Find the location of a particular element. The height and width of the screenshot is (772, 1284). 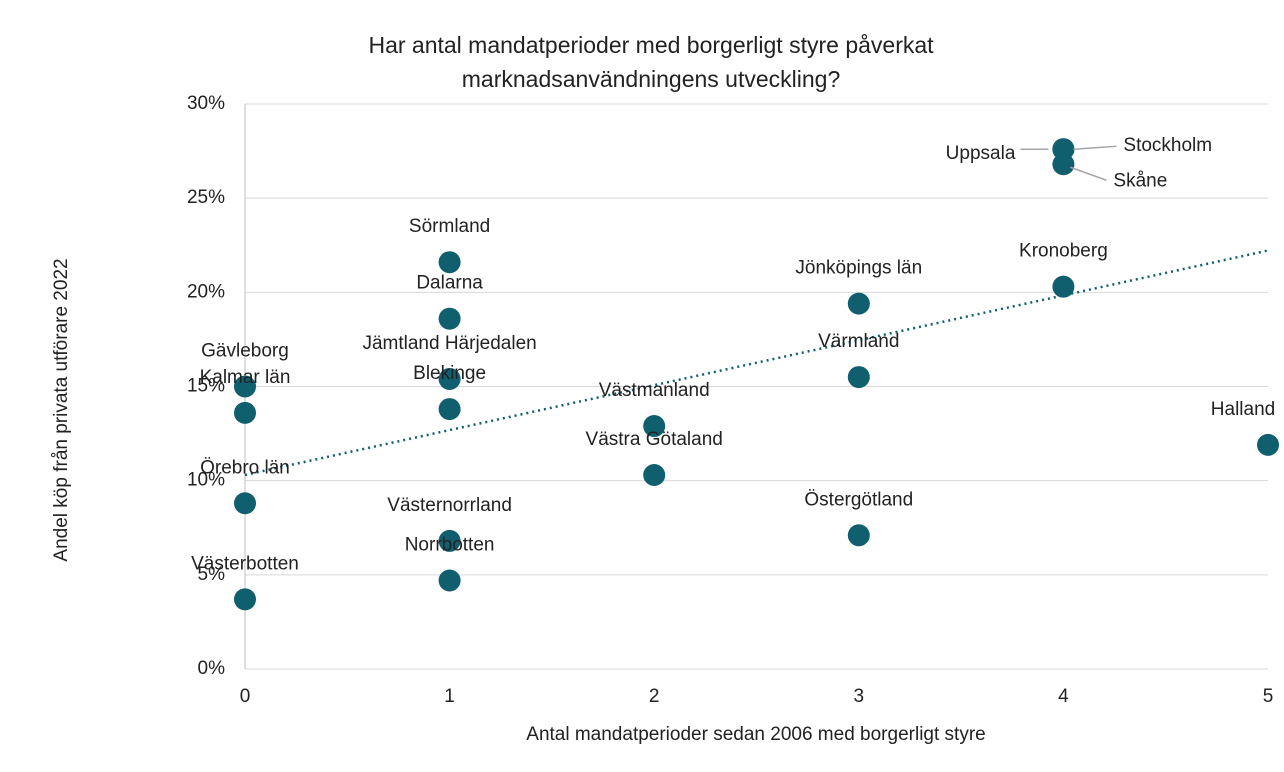

data-label: Norrbotten is located at coordinates (450, 544).